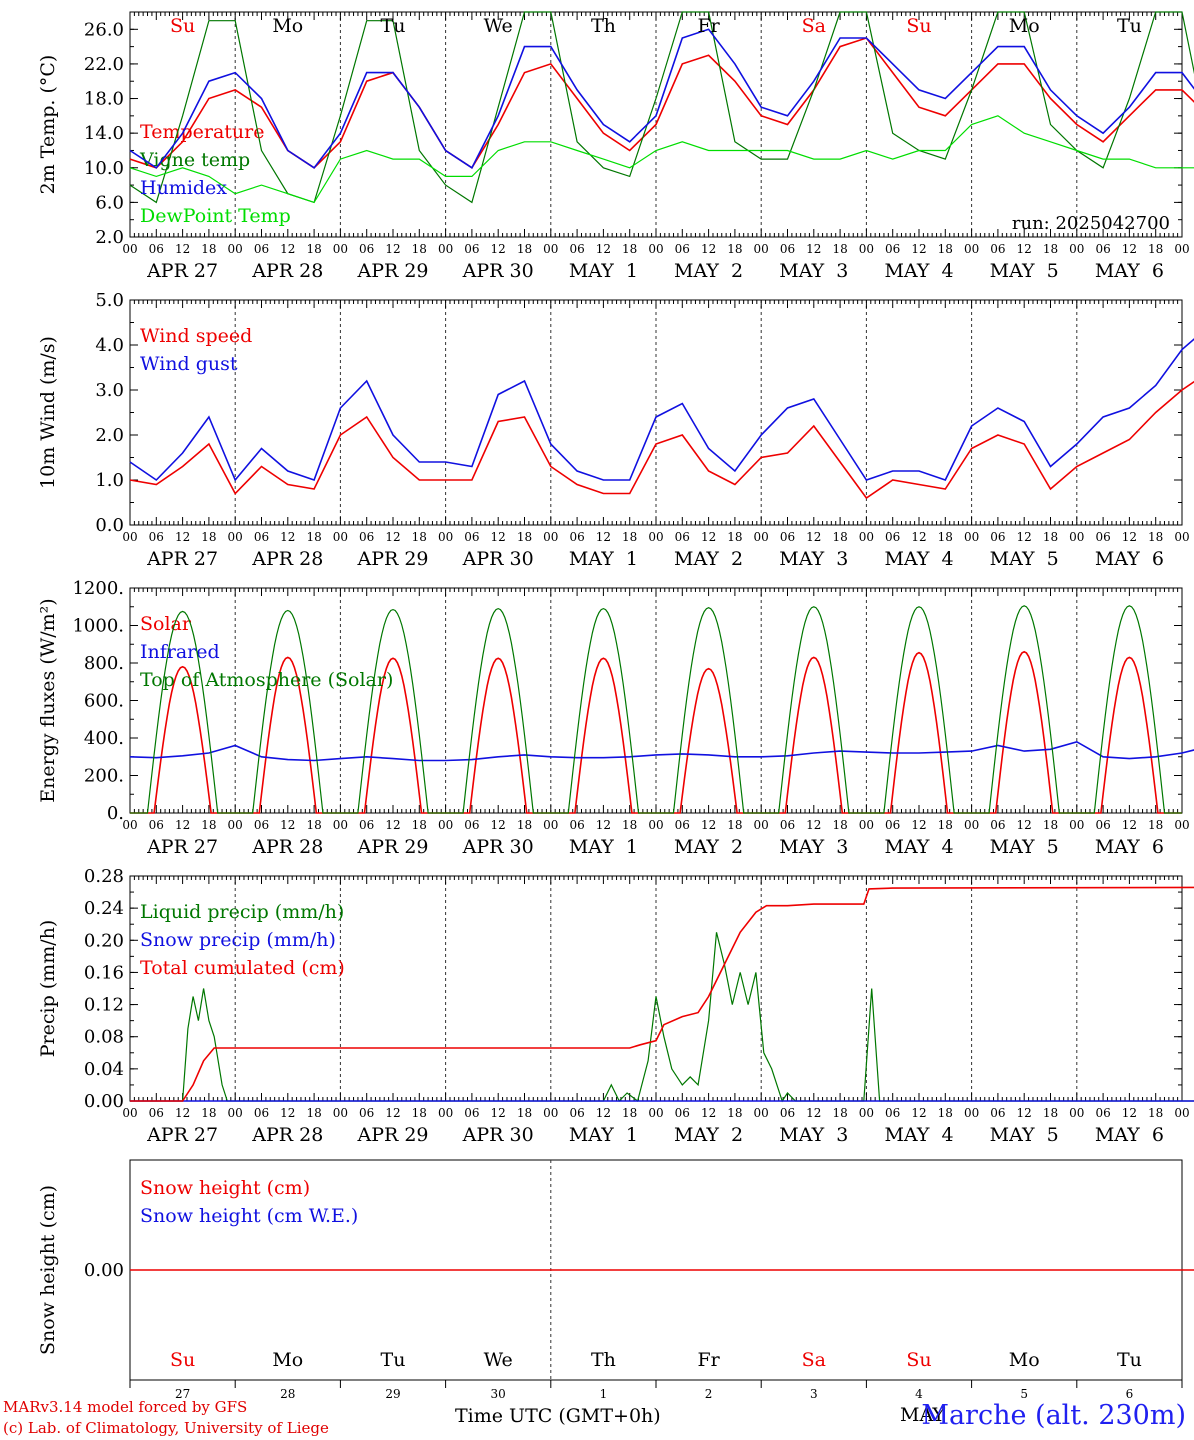 Image resolution: width=1194 pixels, height=1440 pixels. I want to click on month-label: MAY, so click(922, 1415).